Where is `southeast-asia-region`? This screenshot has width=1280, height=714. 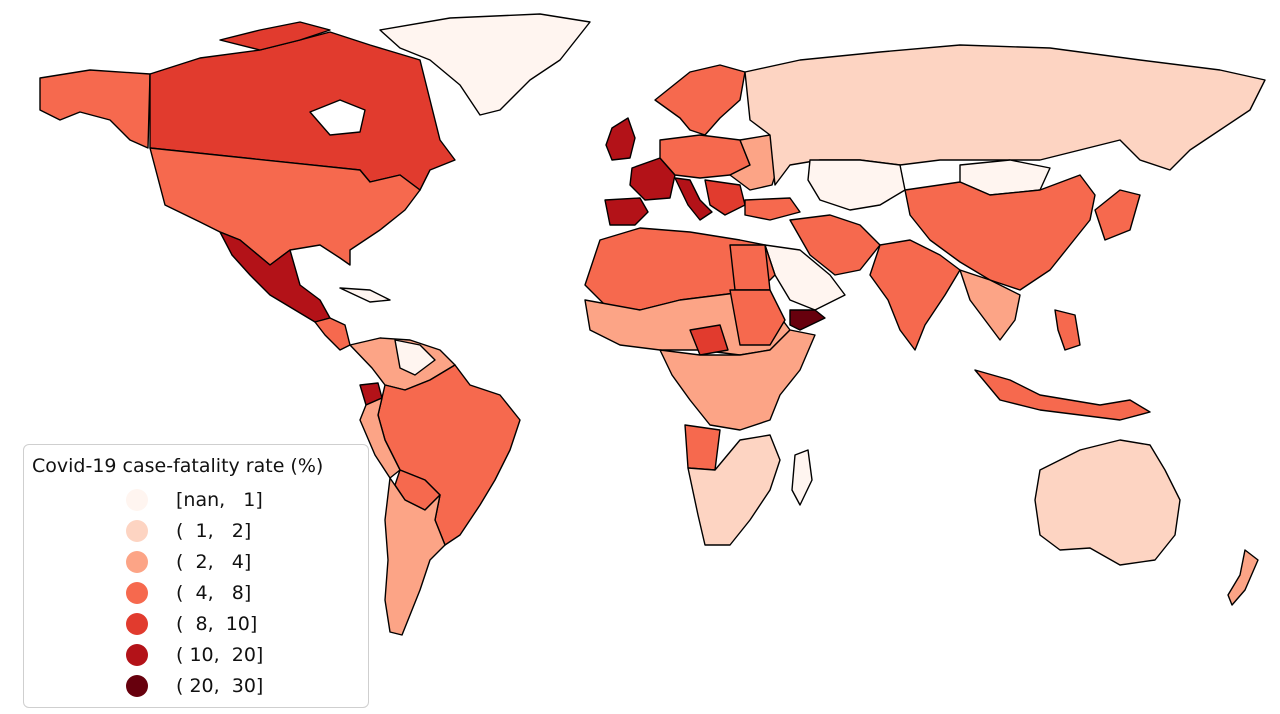 southeast-asia-region is located at coordinates (990, 305).